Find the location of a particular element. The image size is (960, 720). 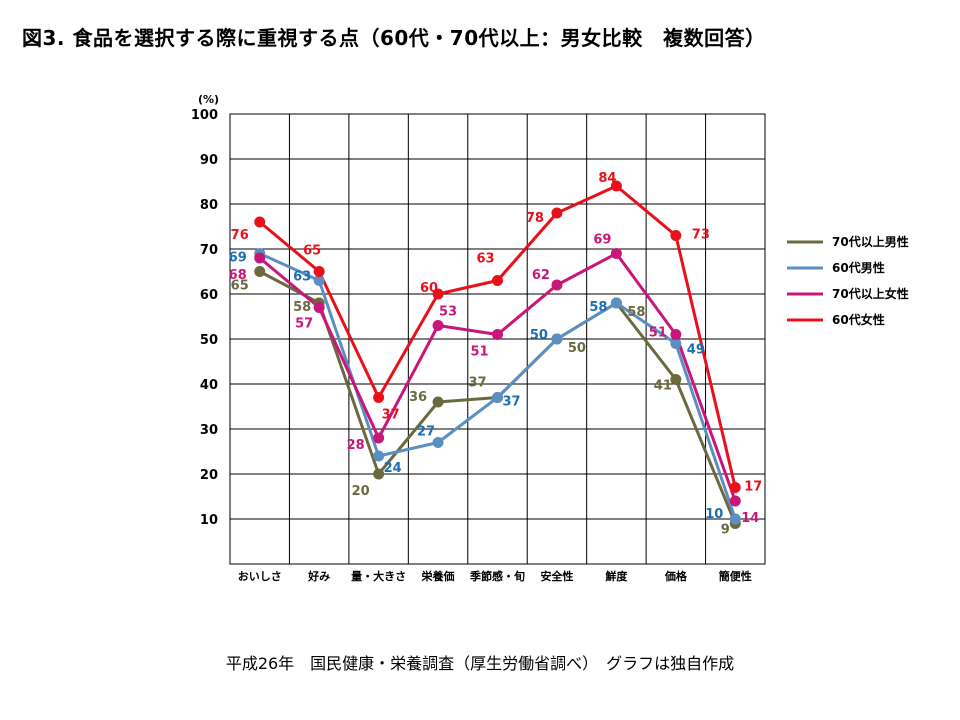

x-tick-label: おいしさ is located at coordinates (260, 576).